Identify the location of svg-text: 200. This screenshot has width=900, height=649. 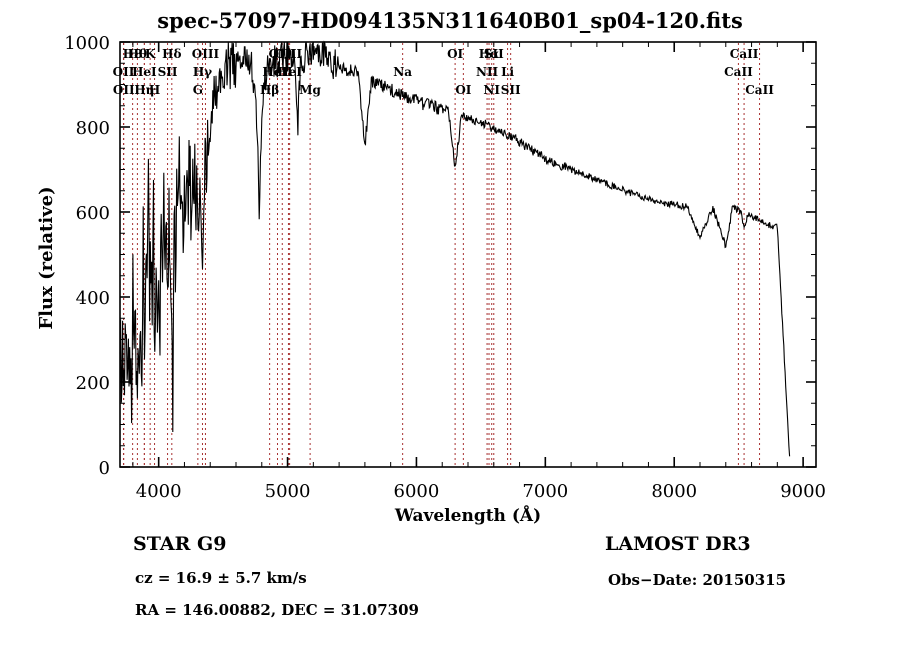
(93, 383).